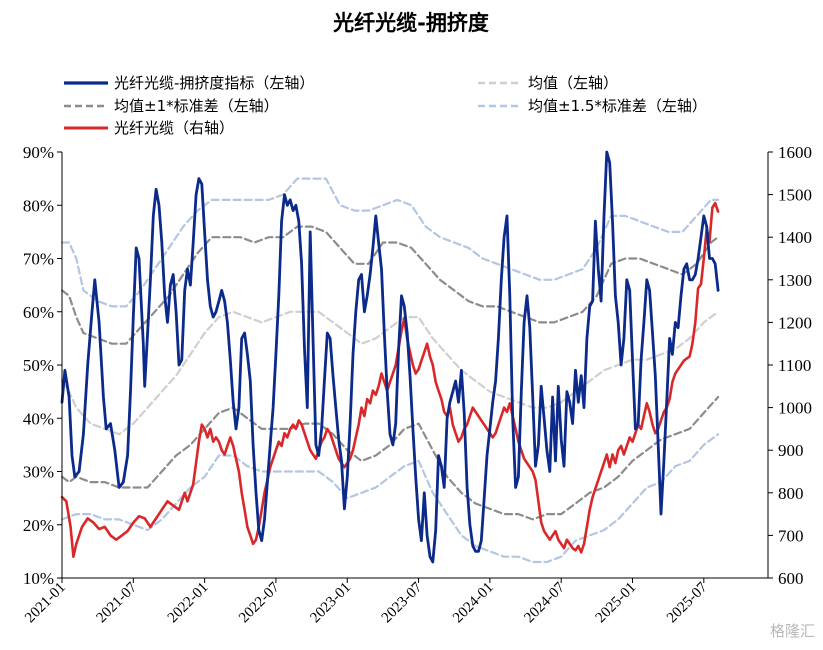 Image resolution: width=823 pixels, height=650 pixels. What do you see at coordinates (38, 312) in the screenshot?
I see `left-tick-label: 60%` at bounding box center [38, 312].